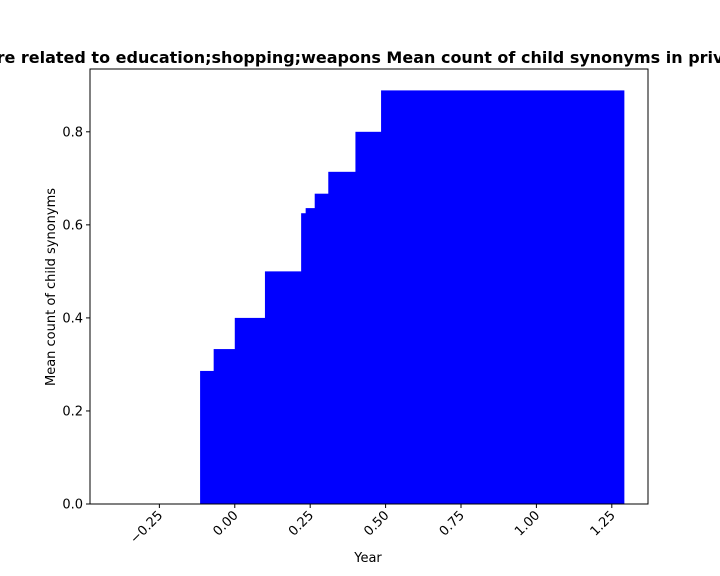  What do you see at coordinates (226, 523) in the screenshot?
I see `x-tick-label: 0.00` at bounding box center [226, 523].